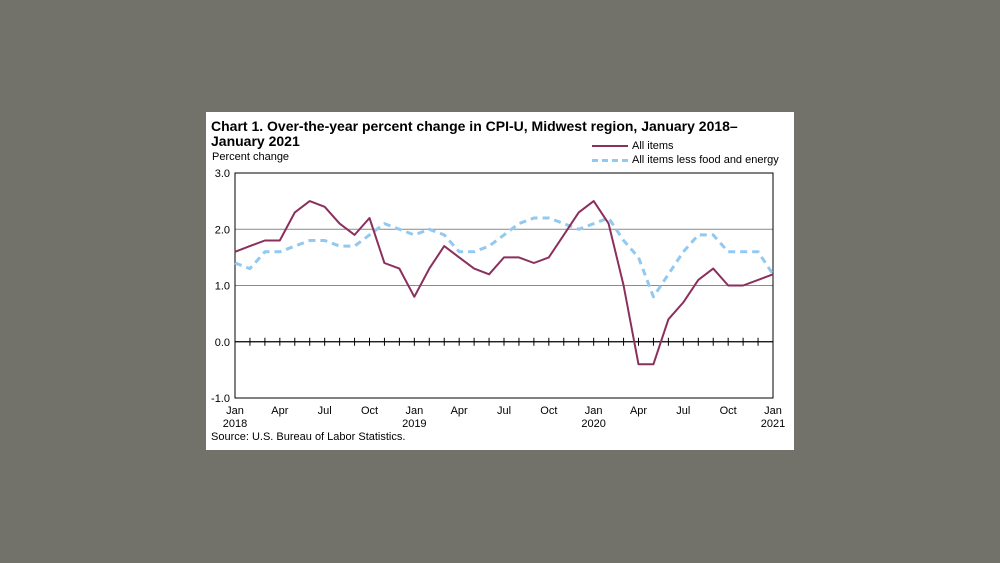 This screenshot has height=563, width=1000. I want to click on legend-label-core: All items less food and energy, so click(705, 160).